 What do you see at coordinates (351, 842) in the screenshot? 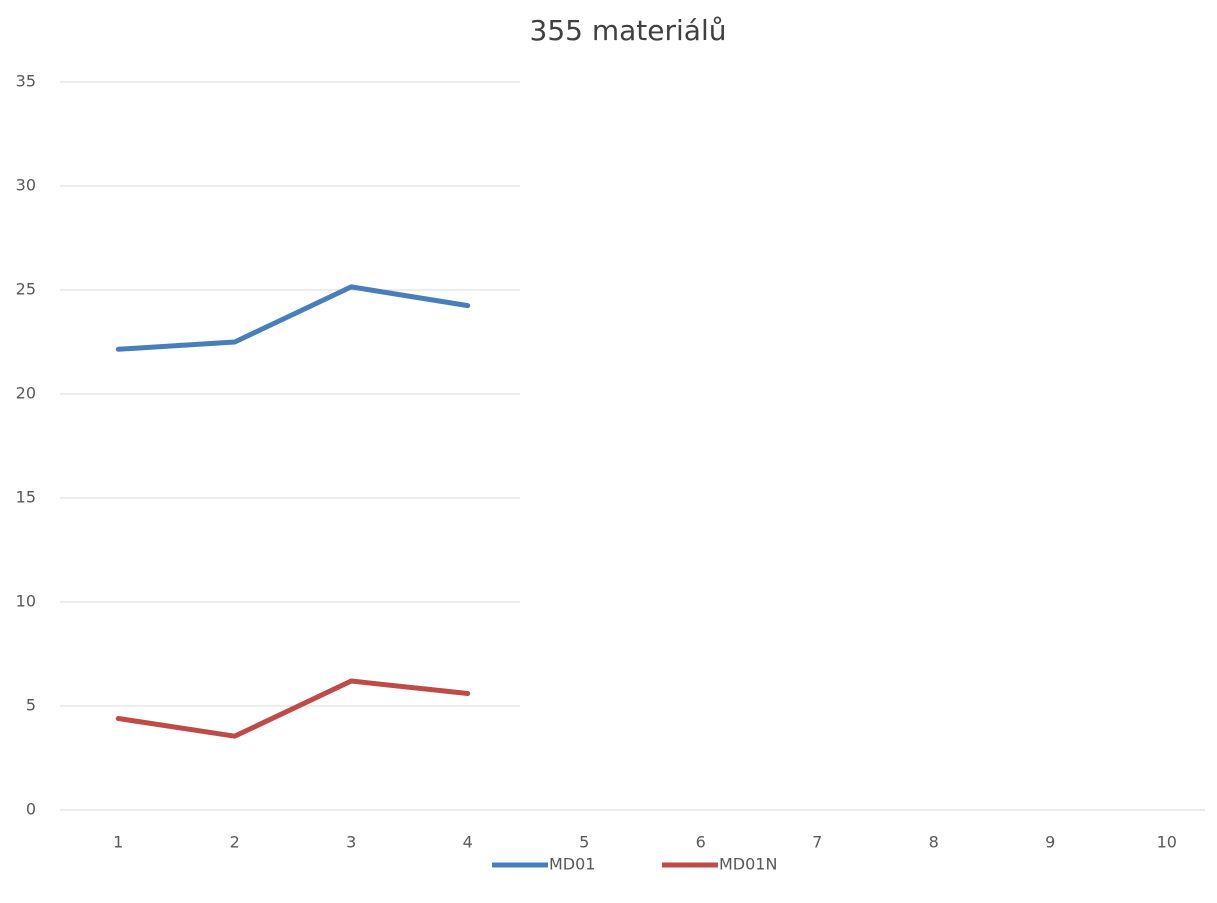
I see `x-tick-label: 3` at bounding box center [351, 842].